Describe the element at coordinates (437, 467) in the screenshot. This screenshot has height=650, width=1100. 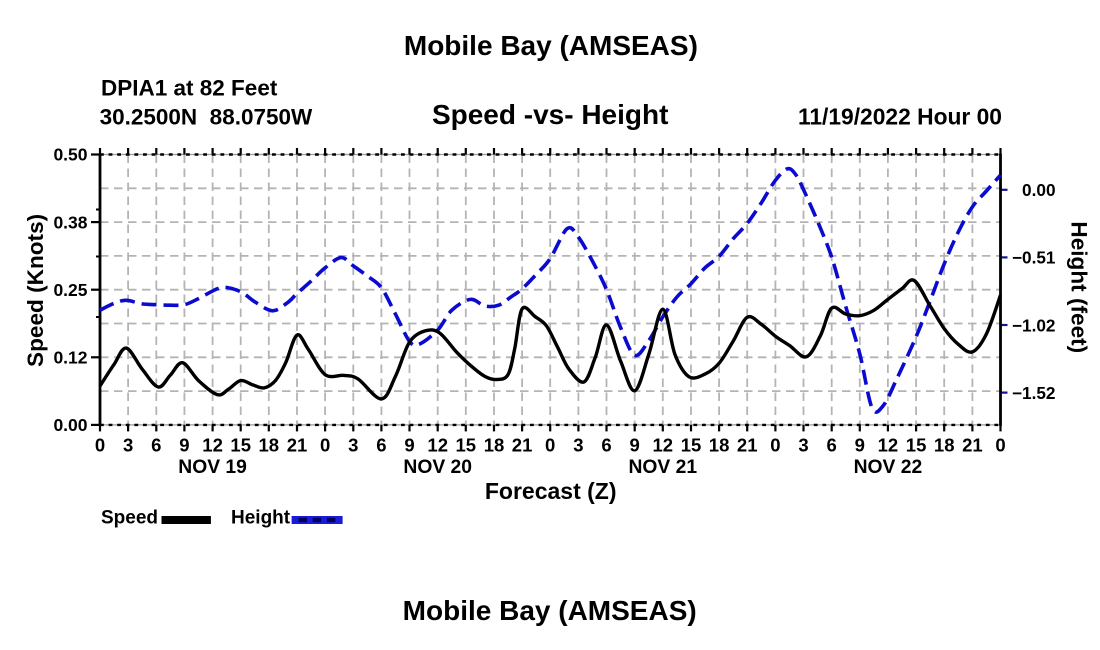
I see `svg-text: NOV 20` at that location.